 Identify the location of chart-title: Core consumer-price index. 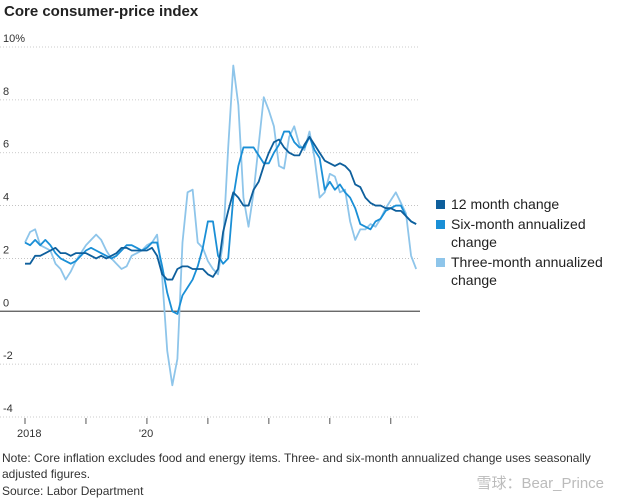
(101, 11).